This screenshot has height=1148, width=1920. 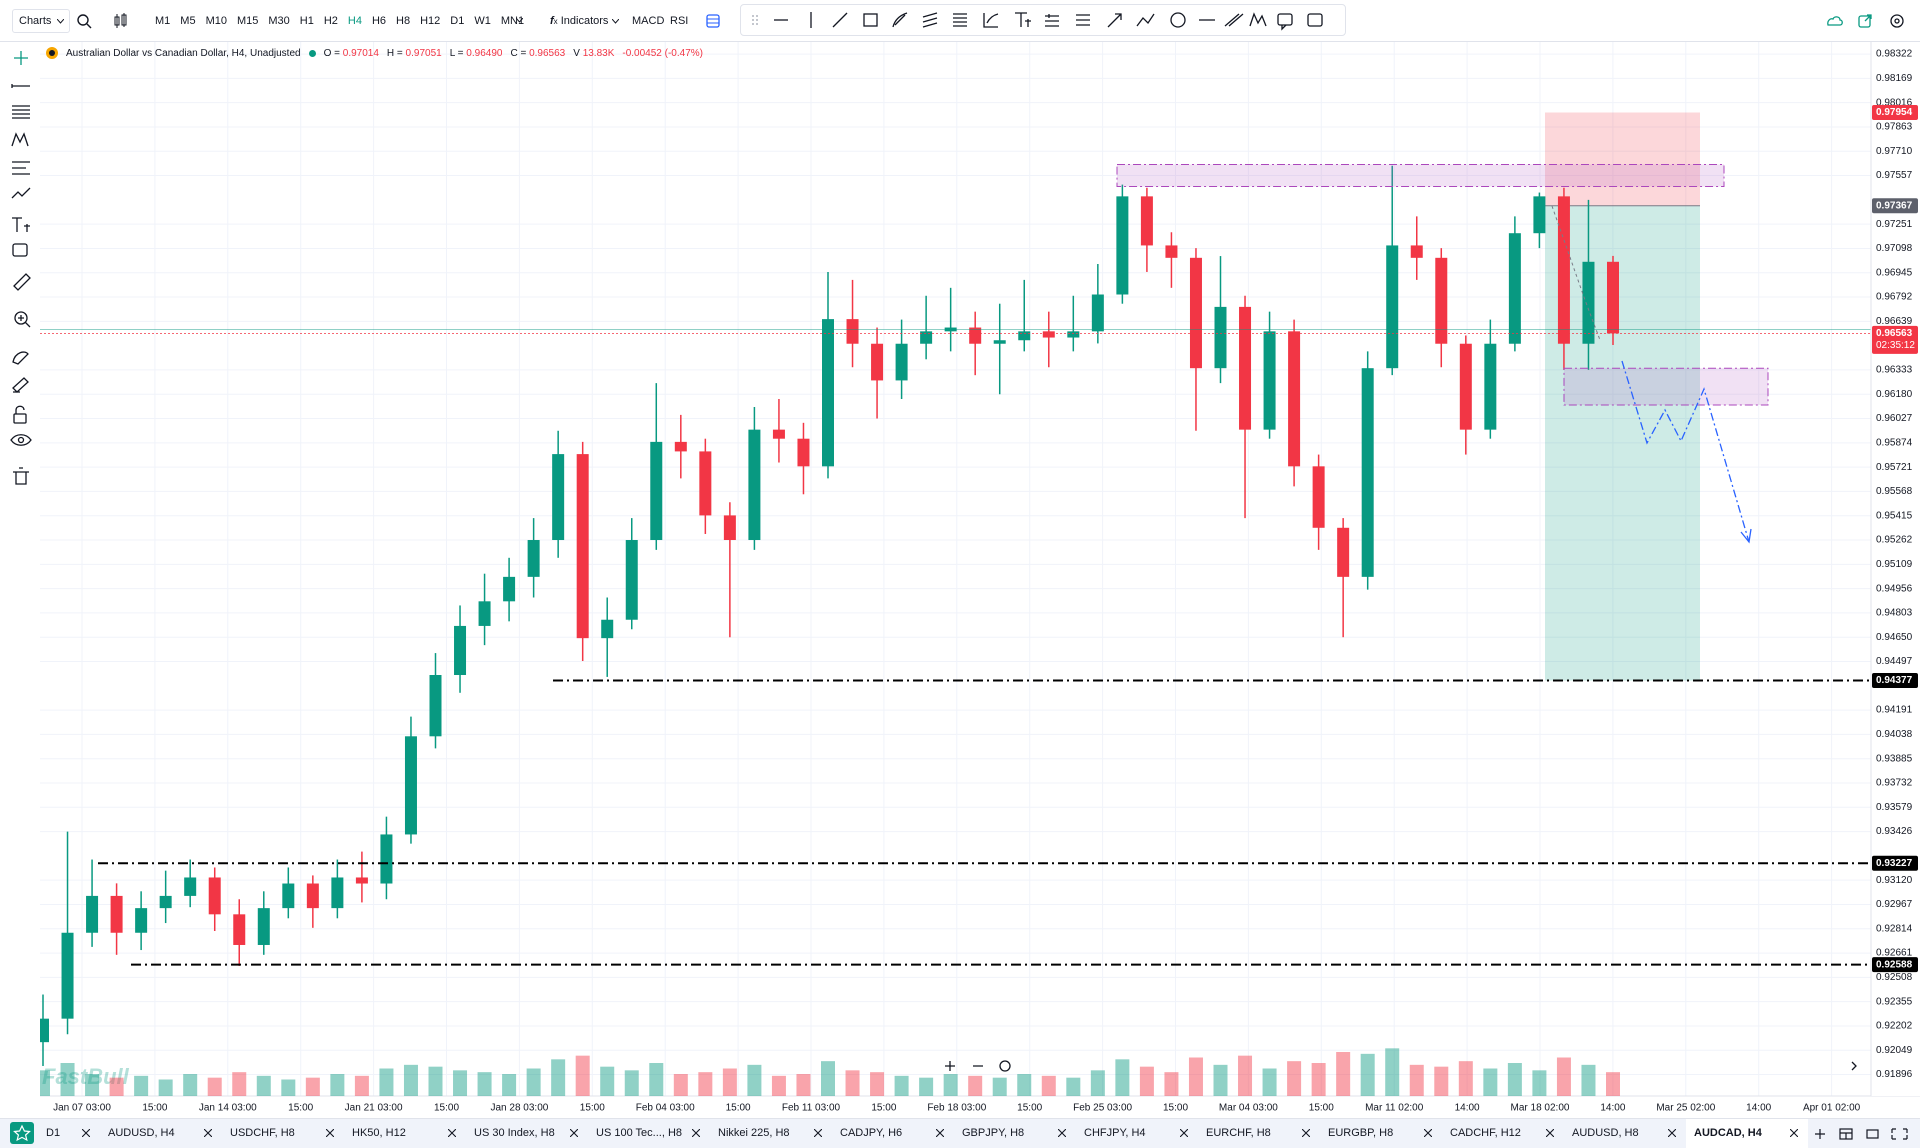 What do you see at coordinates (1854, 1066) in the screenshot?
I see `scroll-button` at bounding box center [1854, 1066].